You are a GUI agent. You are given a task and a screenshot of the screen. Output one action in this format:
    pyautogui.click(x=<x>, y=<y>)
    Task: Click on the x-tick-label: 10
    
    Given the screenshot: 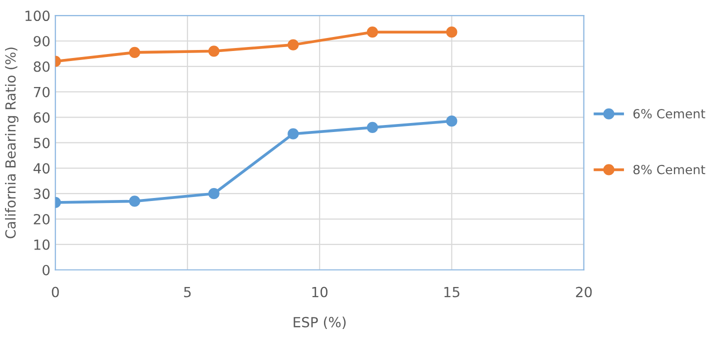 What is the action you would take?
    pyautogui.click(x=320, y=292)
    